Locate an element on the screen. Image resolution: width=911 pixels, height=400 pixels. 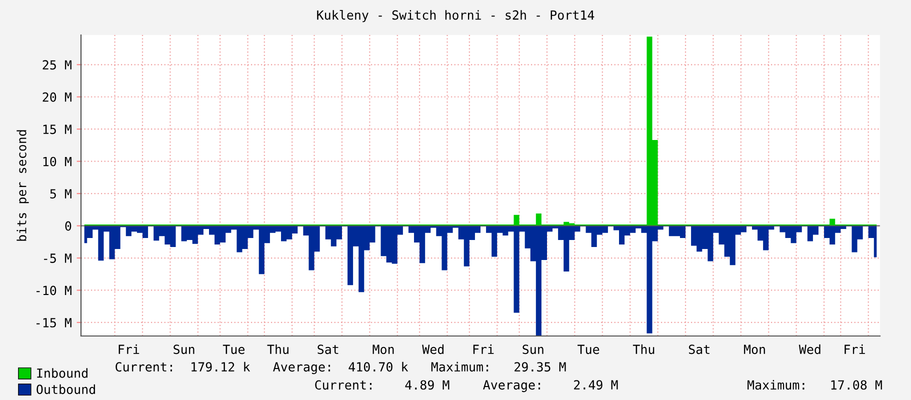
chart-title: Kukleny - Switch horni - s2h - Port14 is located at coordinates (455, 16).